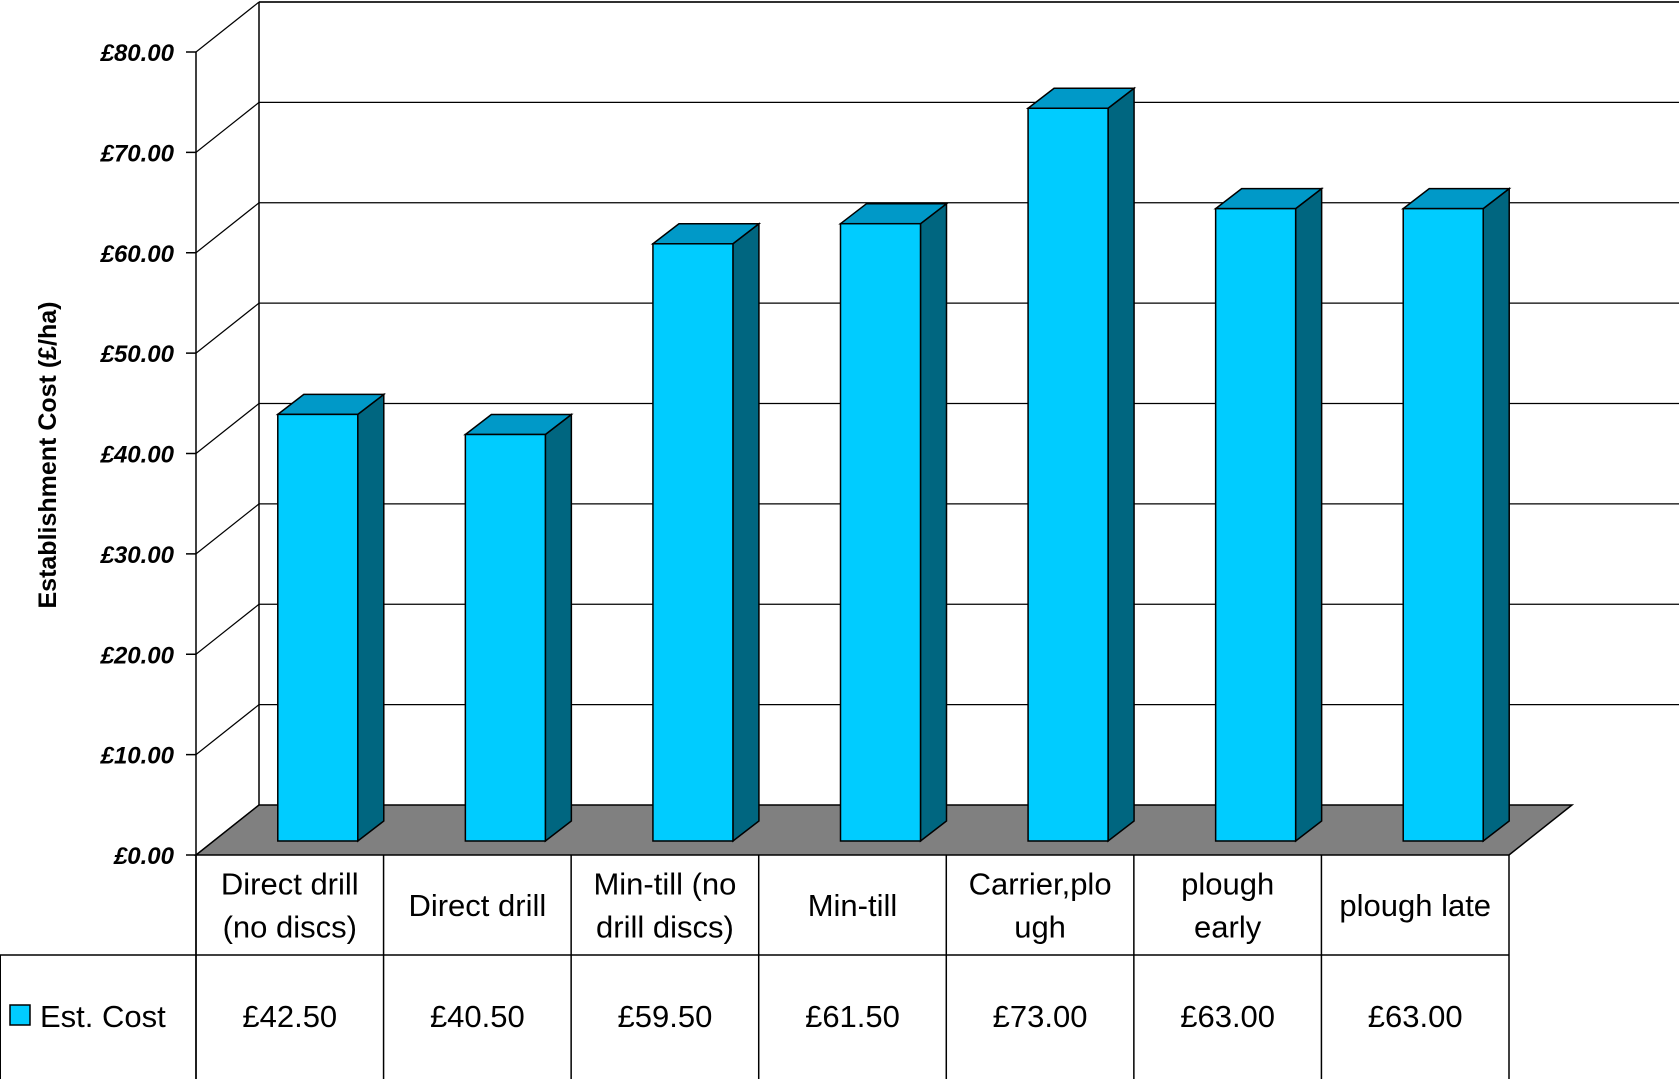  I want to click on y-tick-label: £40.00, so click(137, 455).